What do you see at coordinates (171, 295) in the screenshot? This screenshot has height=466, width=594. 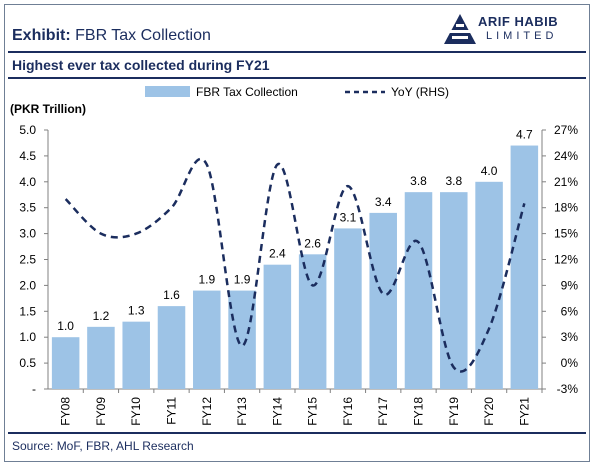 I see `bar-data-label: 1.6` at bounding box center [171, 295].